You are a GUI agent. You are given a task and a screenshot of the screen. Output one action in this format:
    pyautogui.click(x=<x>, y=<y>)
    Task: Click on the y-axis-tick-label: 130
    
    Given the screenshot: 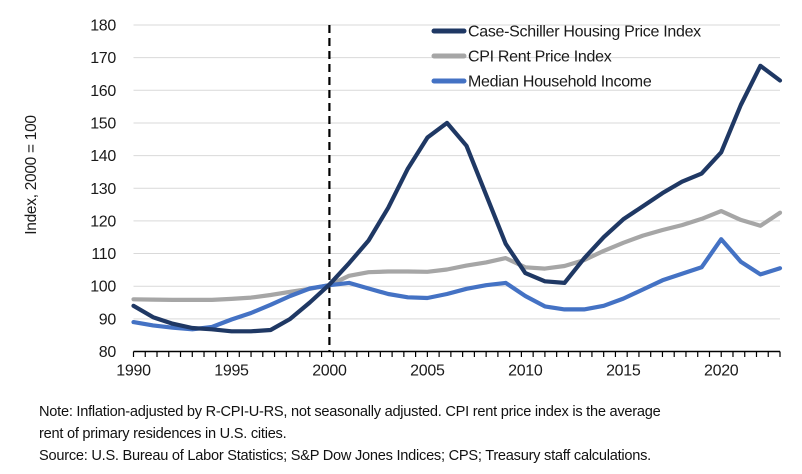 What is the action you would take?
    pyautogui.click(x=103, y=189)
    